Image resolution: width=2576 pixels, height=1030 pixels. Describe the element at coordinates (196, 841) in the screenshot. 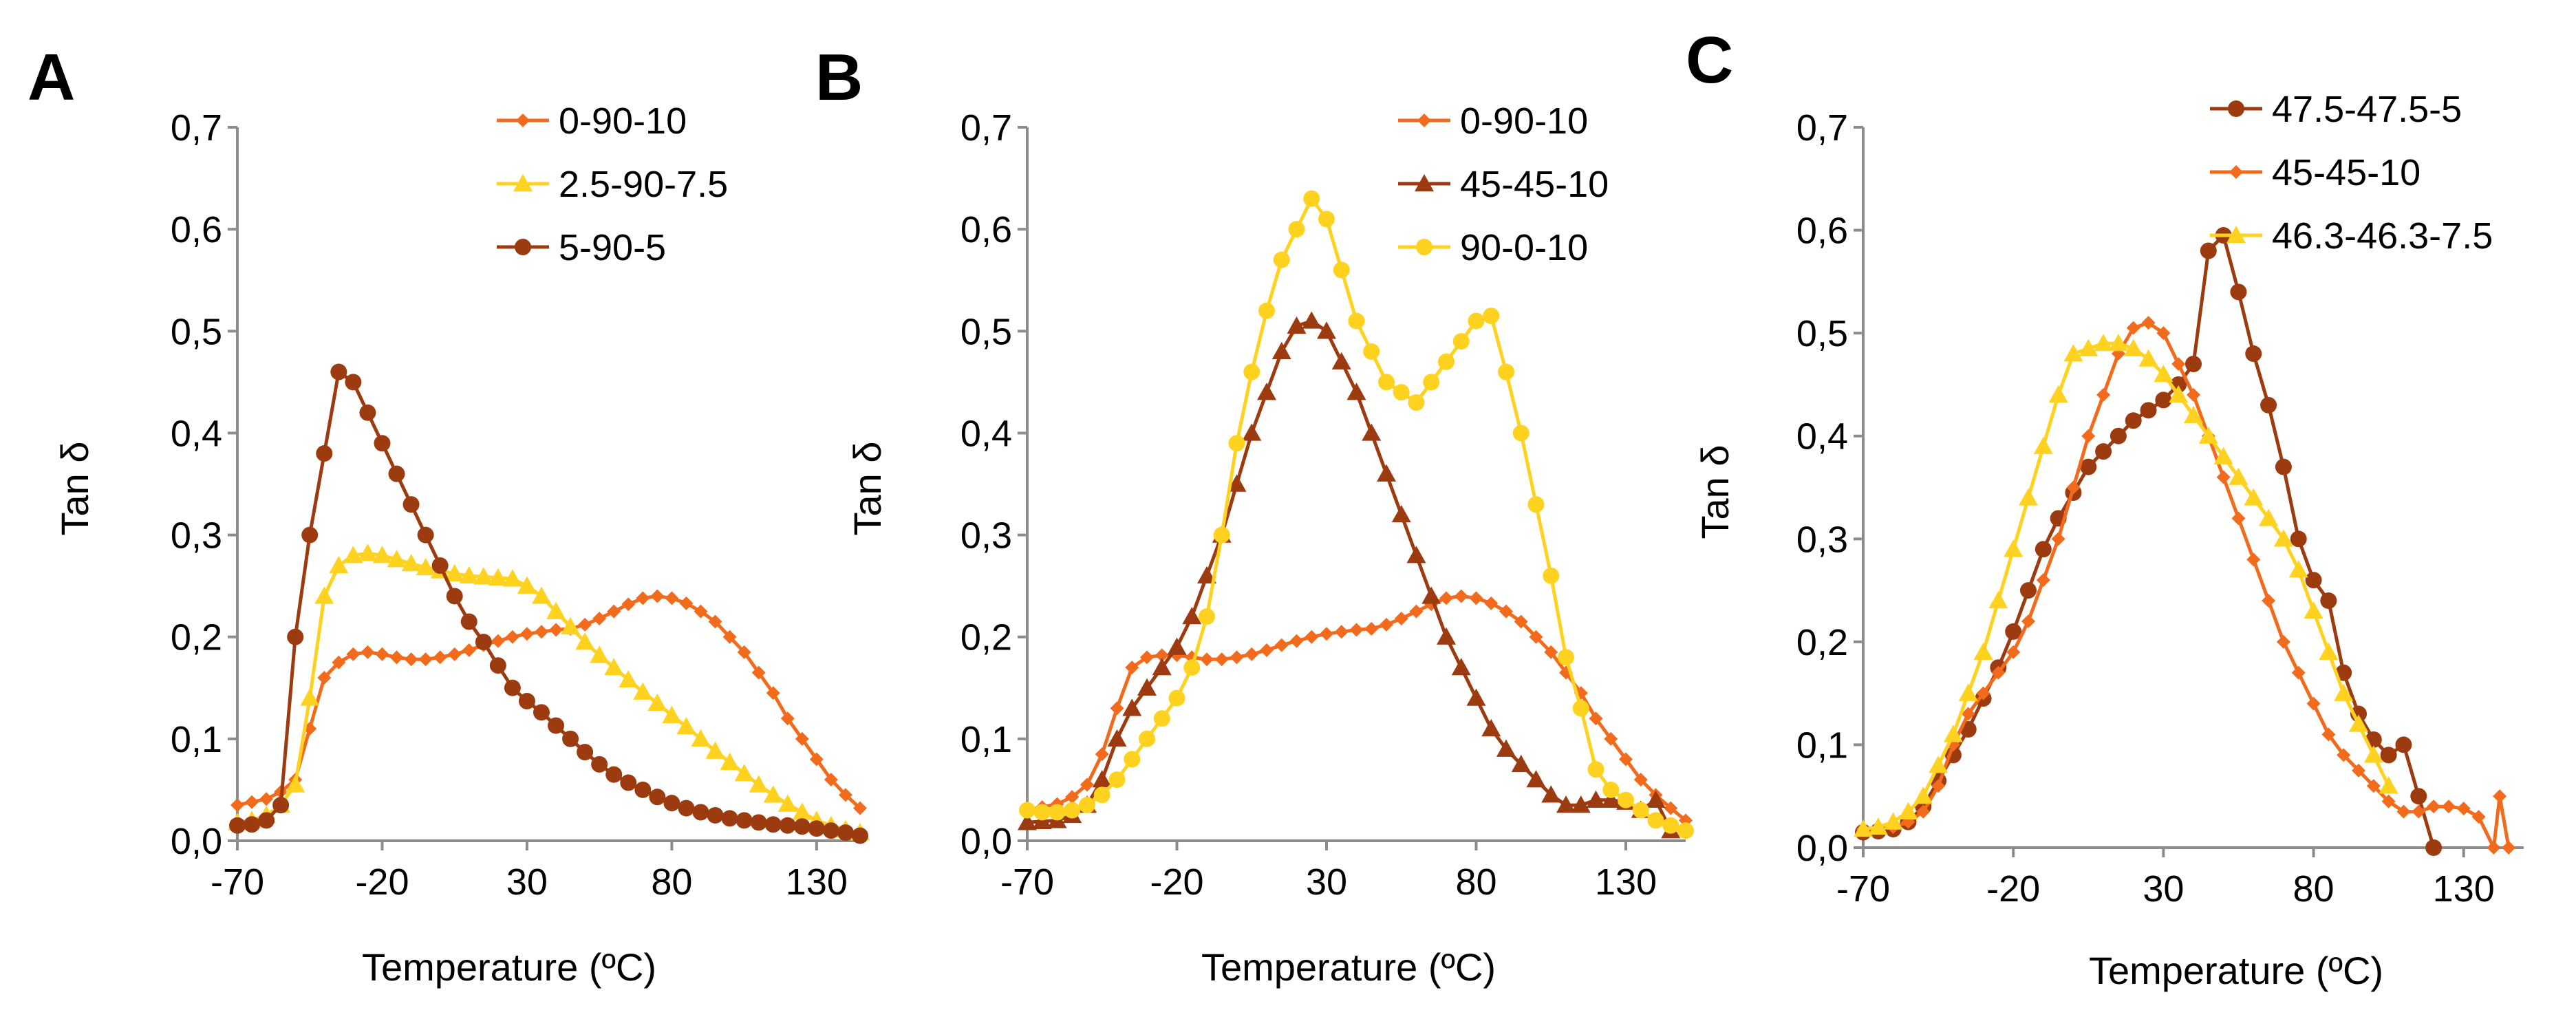

I see `y-tick-label: 0,0` at that location.